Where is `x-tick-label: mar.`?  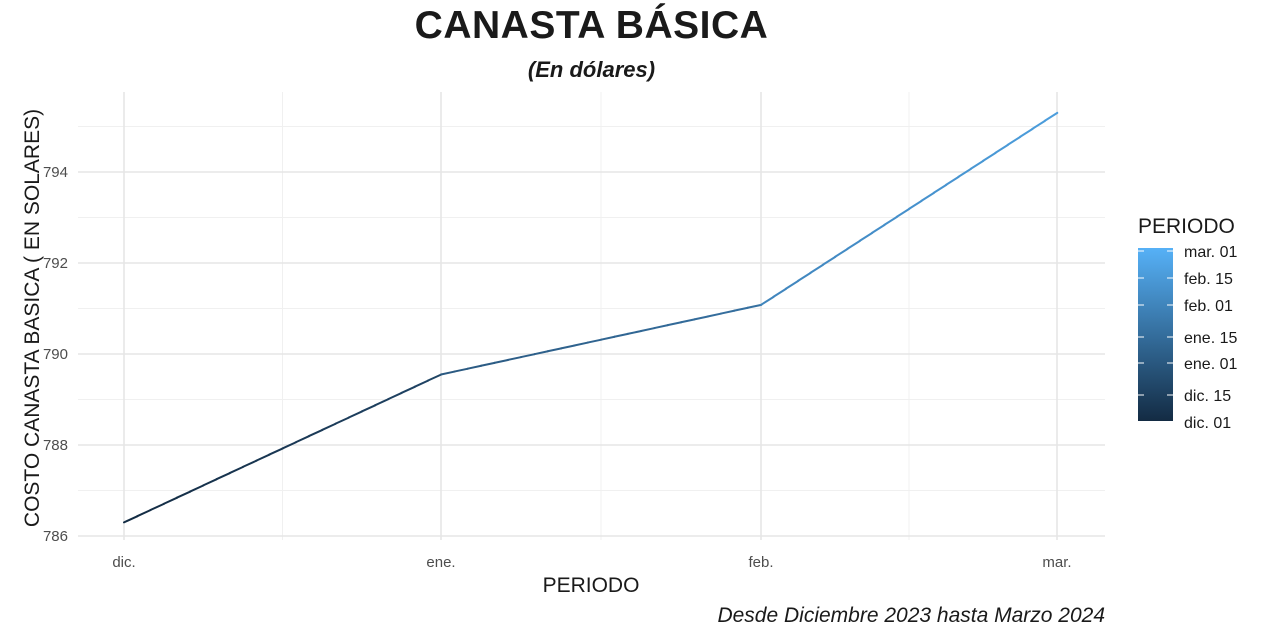
x-tick-label: mar. is located at coordinates (1056, 562).